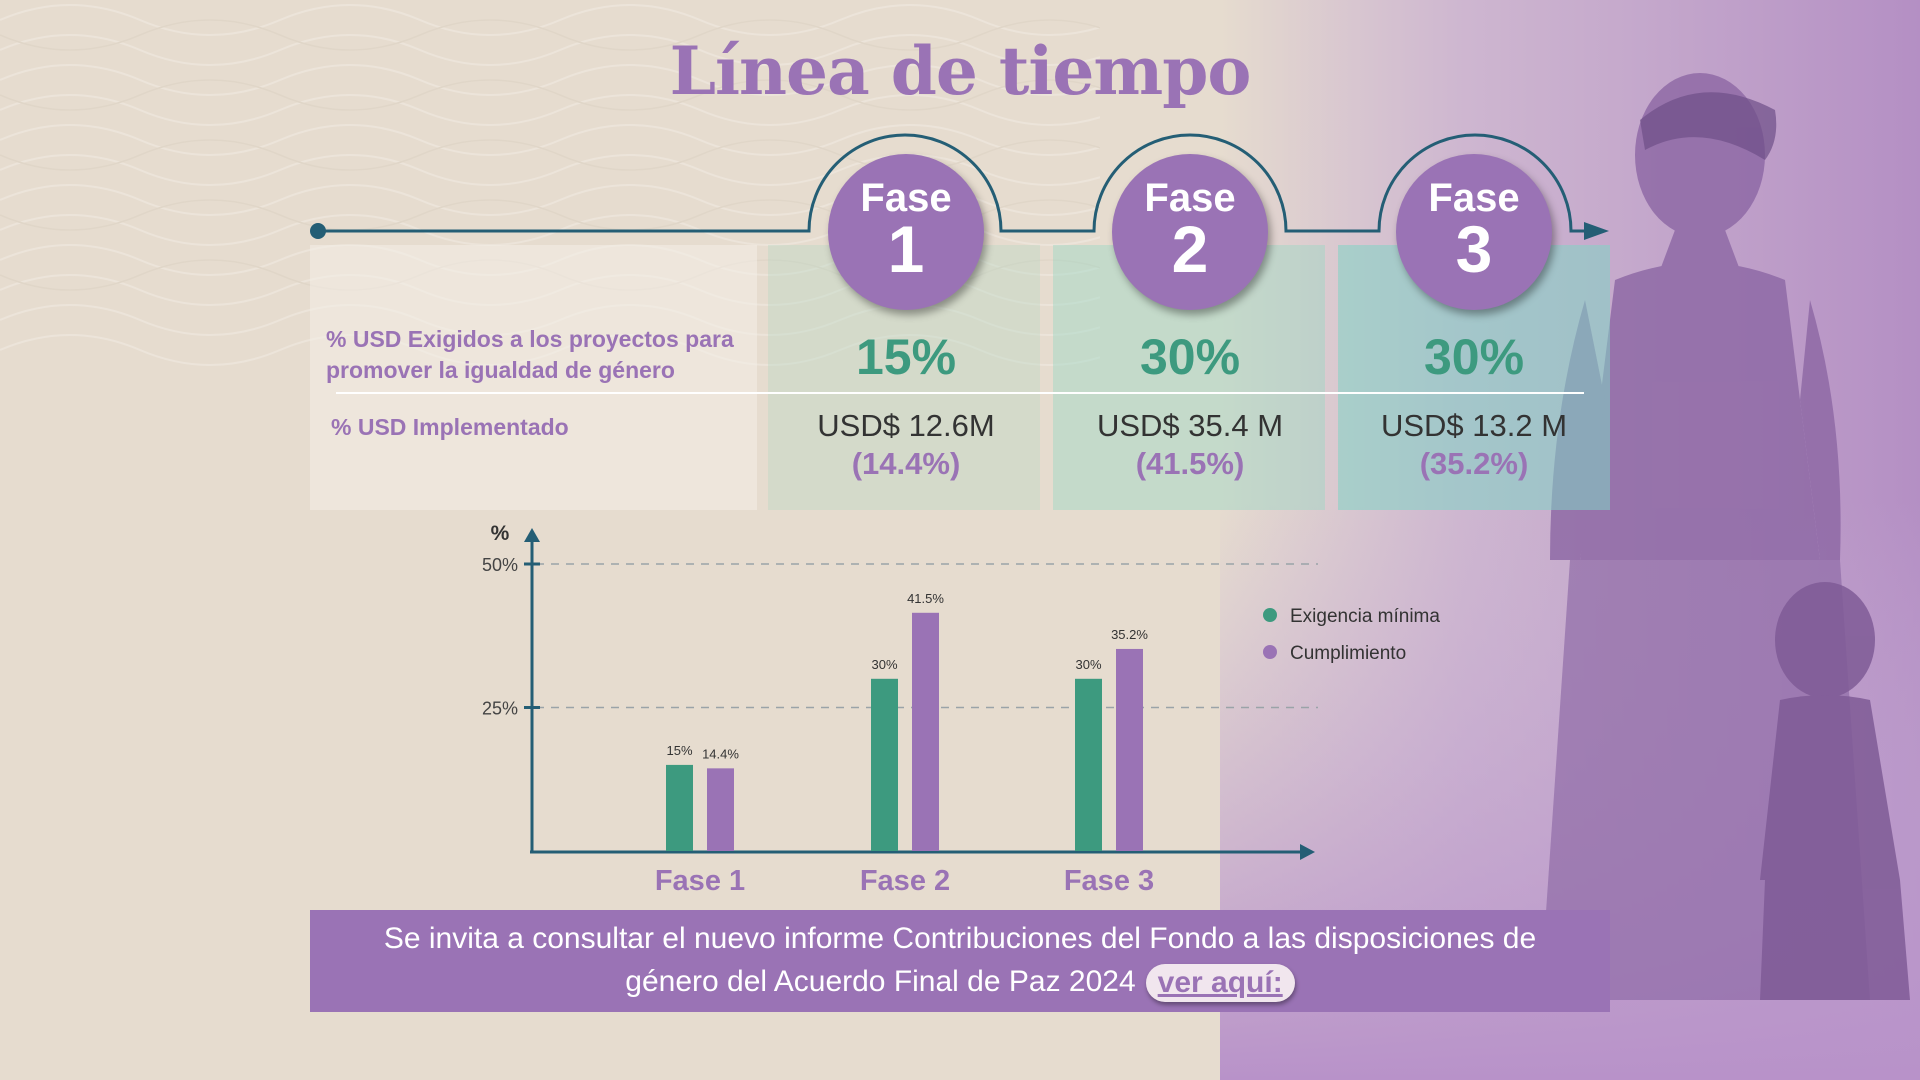  Describe the element at coordinates (1474, 425) in the screenshot. I see `phase-3-implemented-usd: USD$ 13.2 M` at that location.